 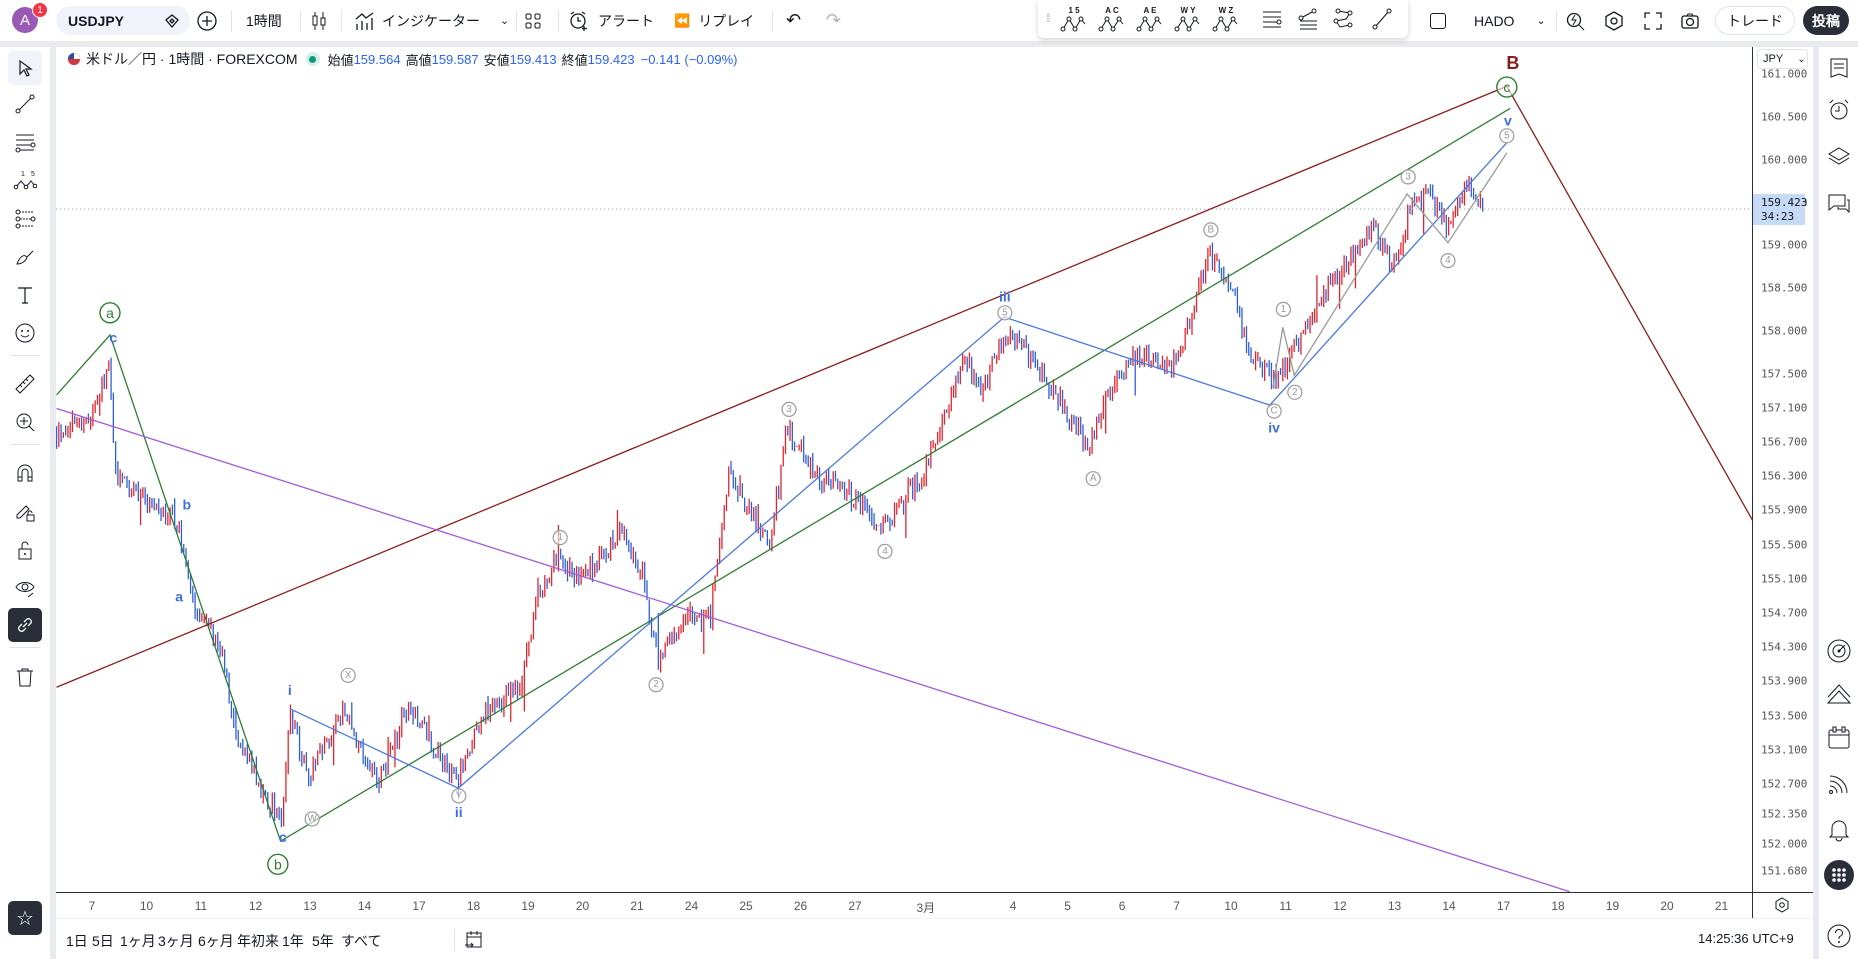 I want to click on layouts-grid-button, so click(x=533, y=20).